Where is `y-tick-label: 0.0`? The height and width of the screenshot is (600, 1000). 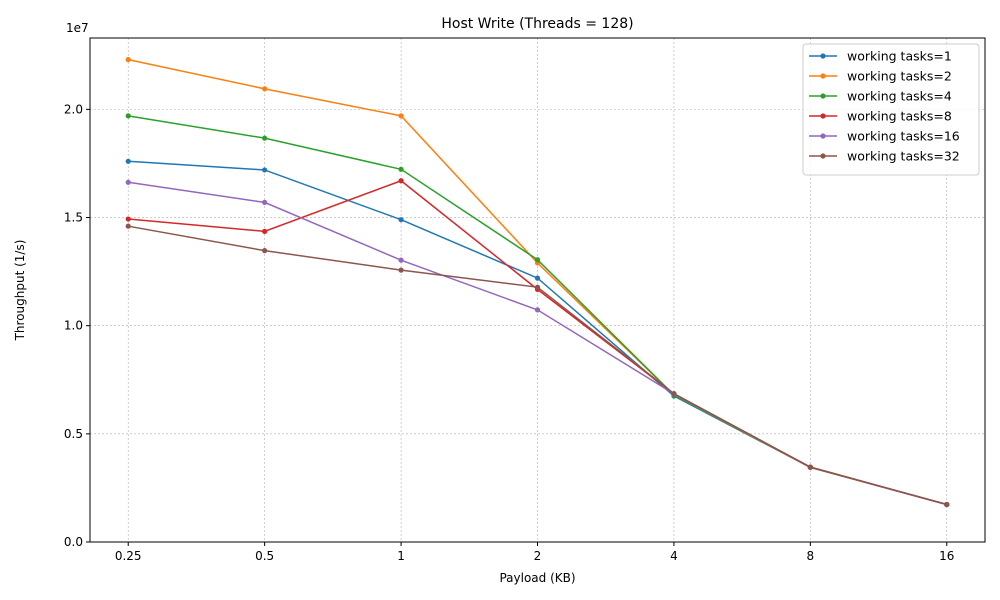
y-tick-label: 0.0 is located at coordinates (73, 542).